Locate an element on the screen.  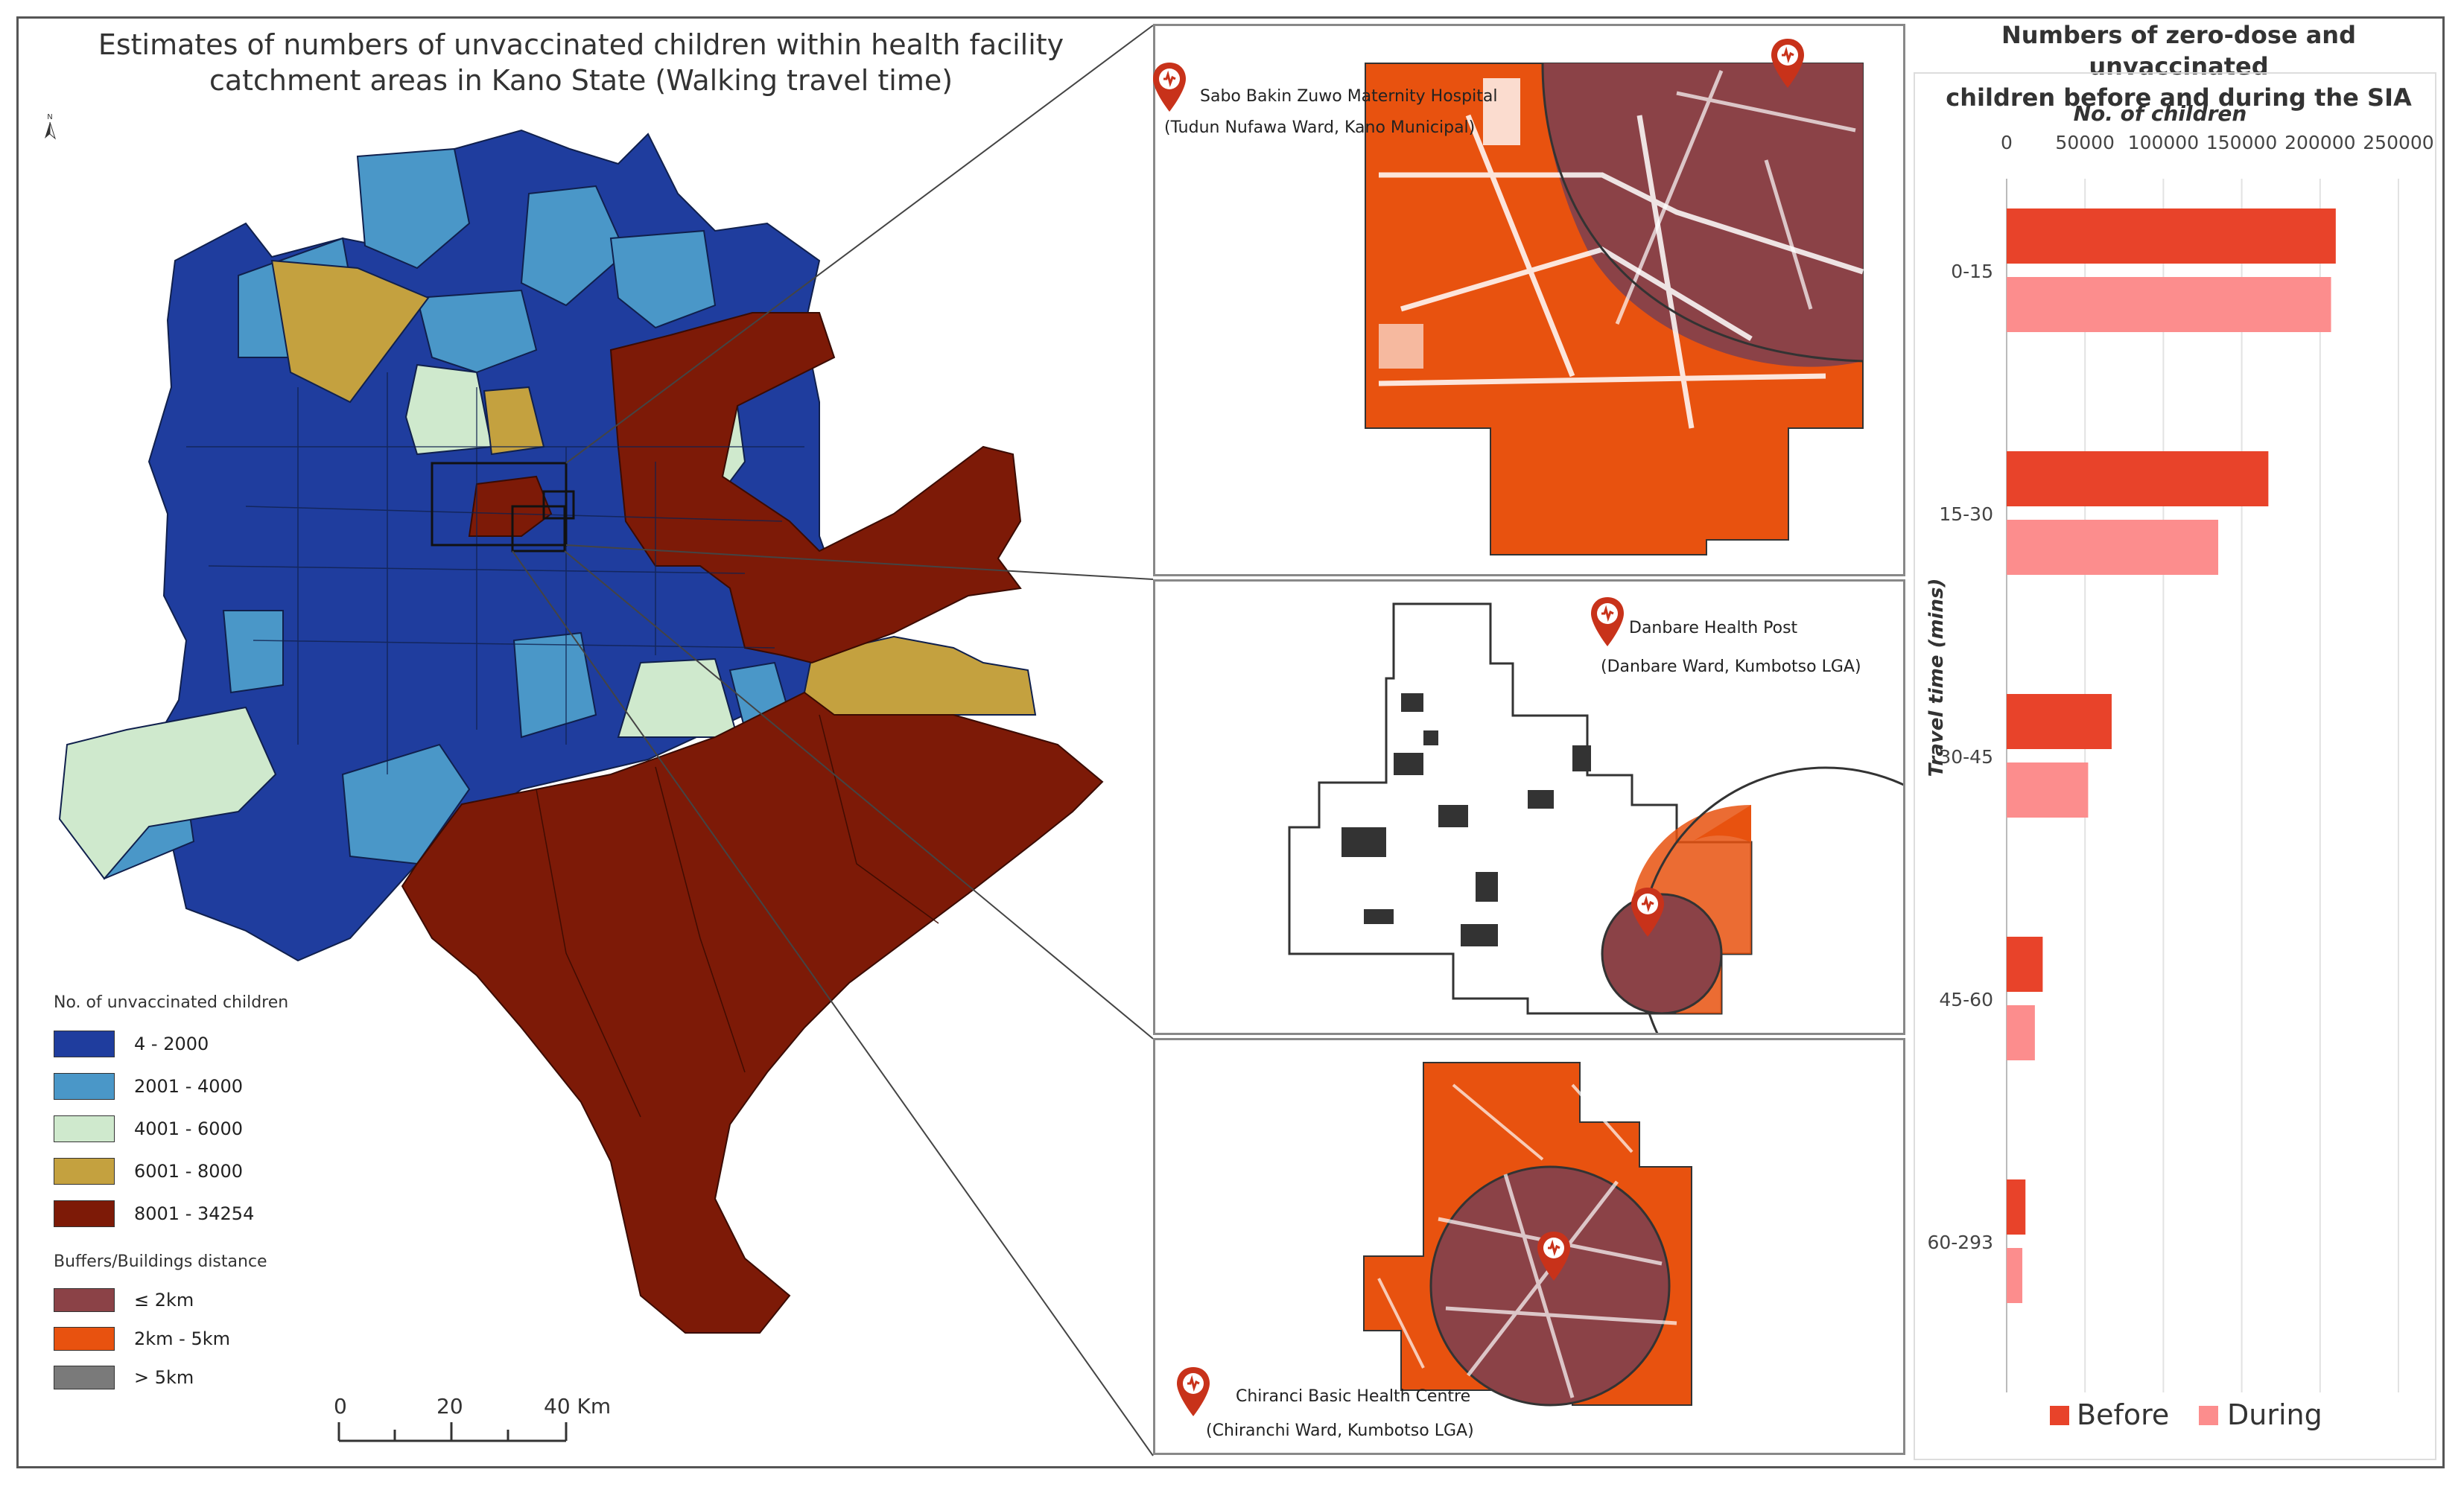
legend-item: ≤ 2km is located at coordinates (124, 1300).